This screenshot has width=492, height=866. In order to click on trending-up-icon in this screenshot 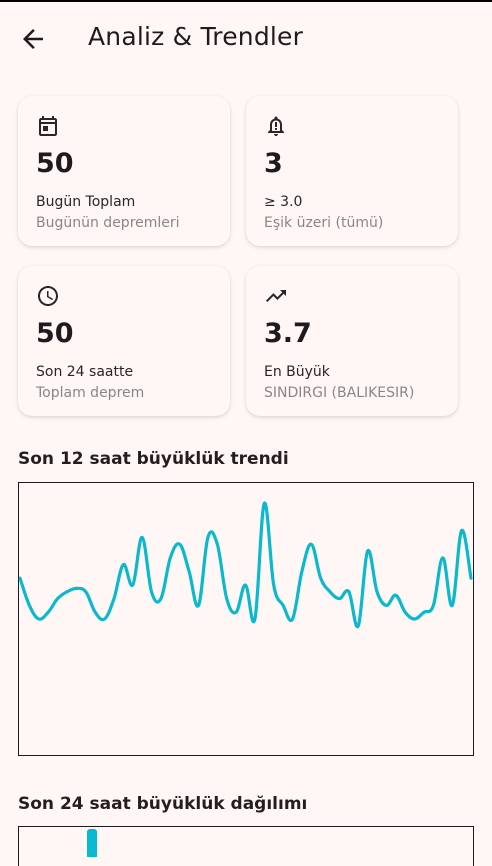, I will do `click(276, 296)`.